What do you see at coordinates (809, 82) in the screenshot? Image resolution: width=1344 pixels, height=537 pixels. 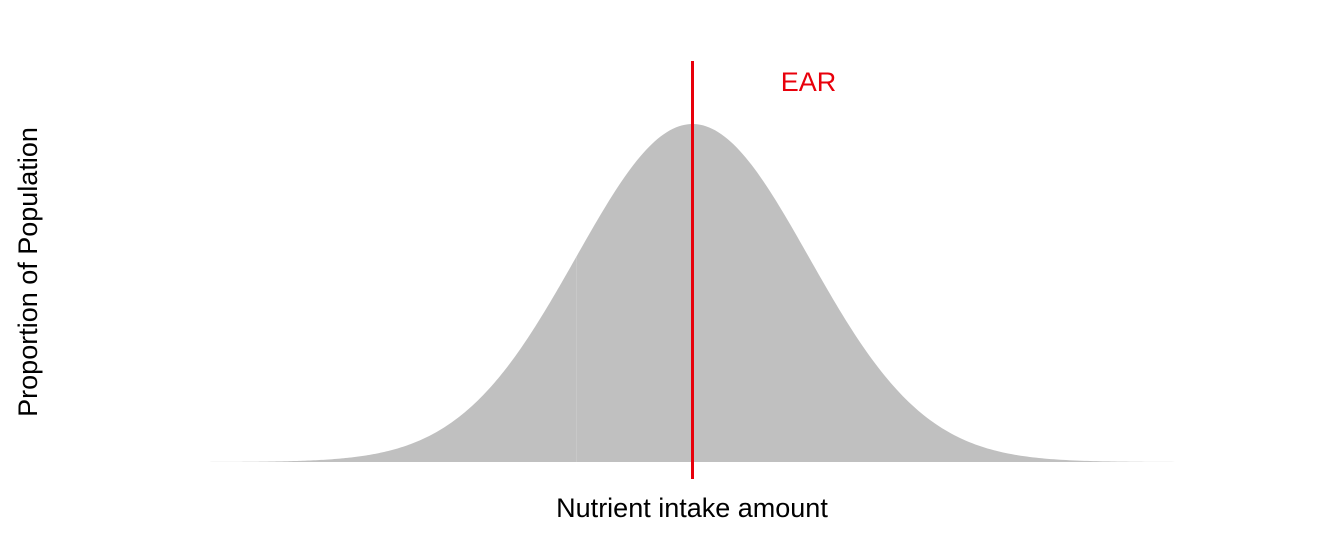 I see `ear-marker-label: EAR` at bounding box center [809, 82].